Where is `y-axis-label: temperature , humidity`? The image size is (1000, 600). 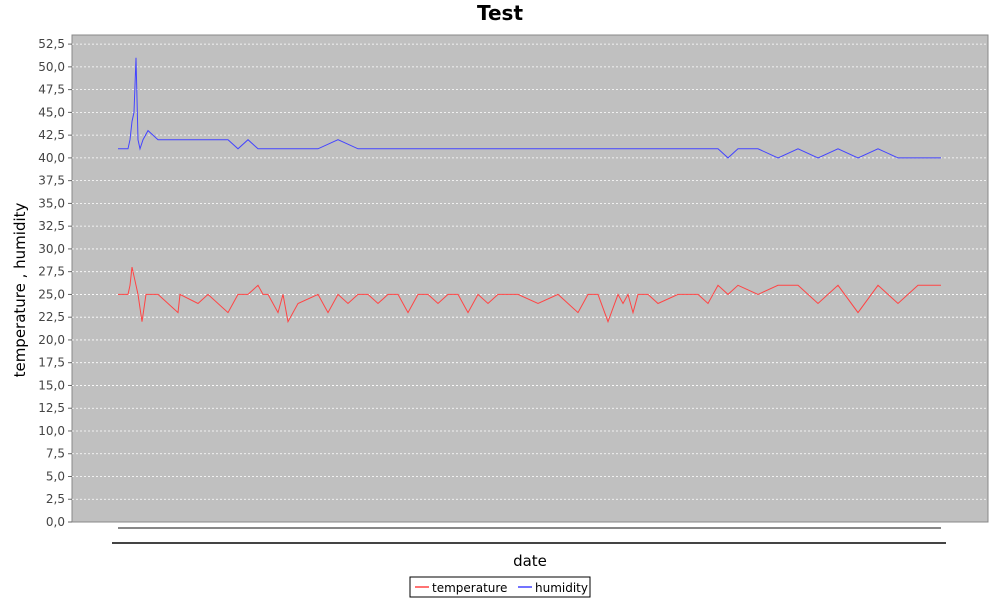 y-axis-label: temperature , humidity is located at coordinates (20, 289).